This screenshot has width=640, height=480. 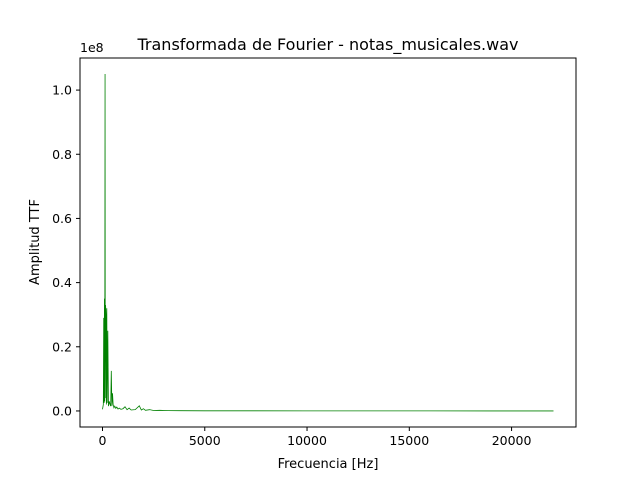 I want to click on x-tick-label: 0, so click(x=103, y=440).